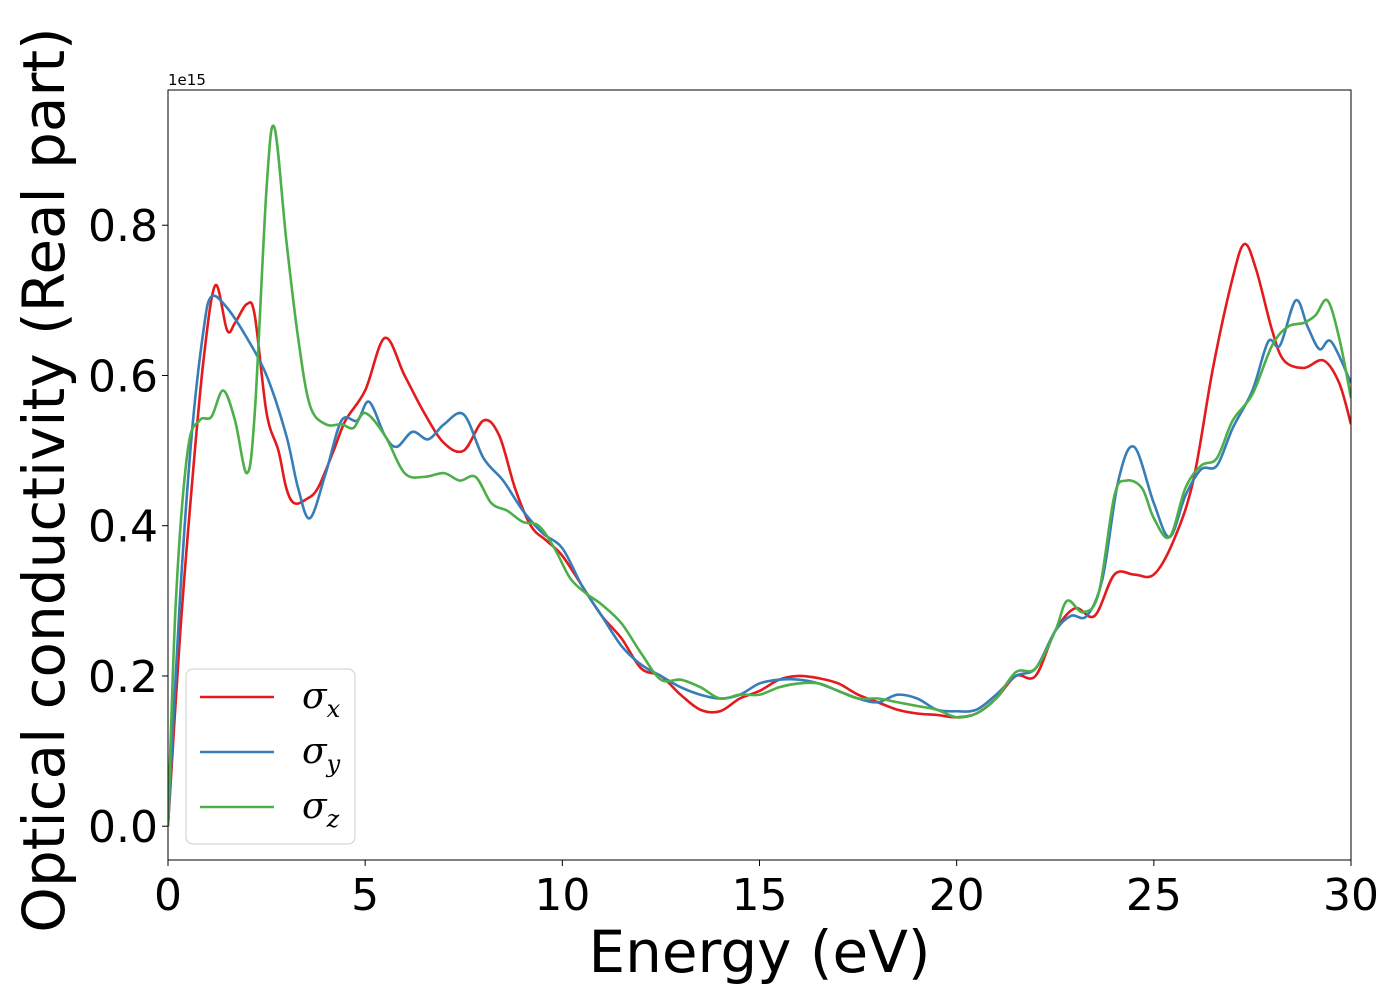  I want to click on x-tick-label: 30, so click(1351, 895).